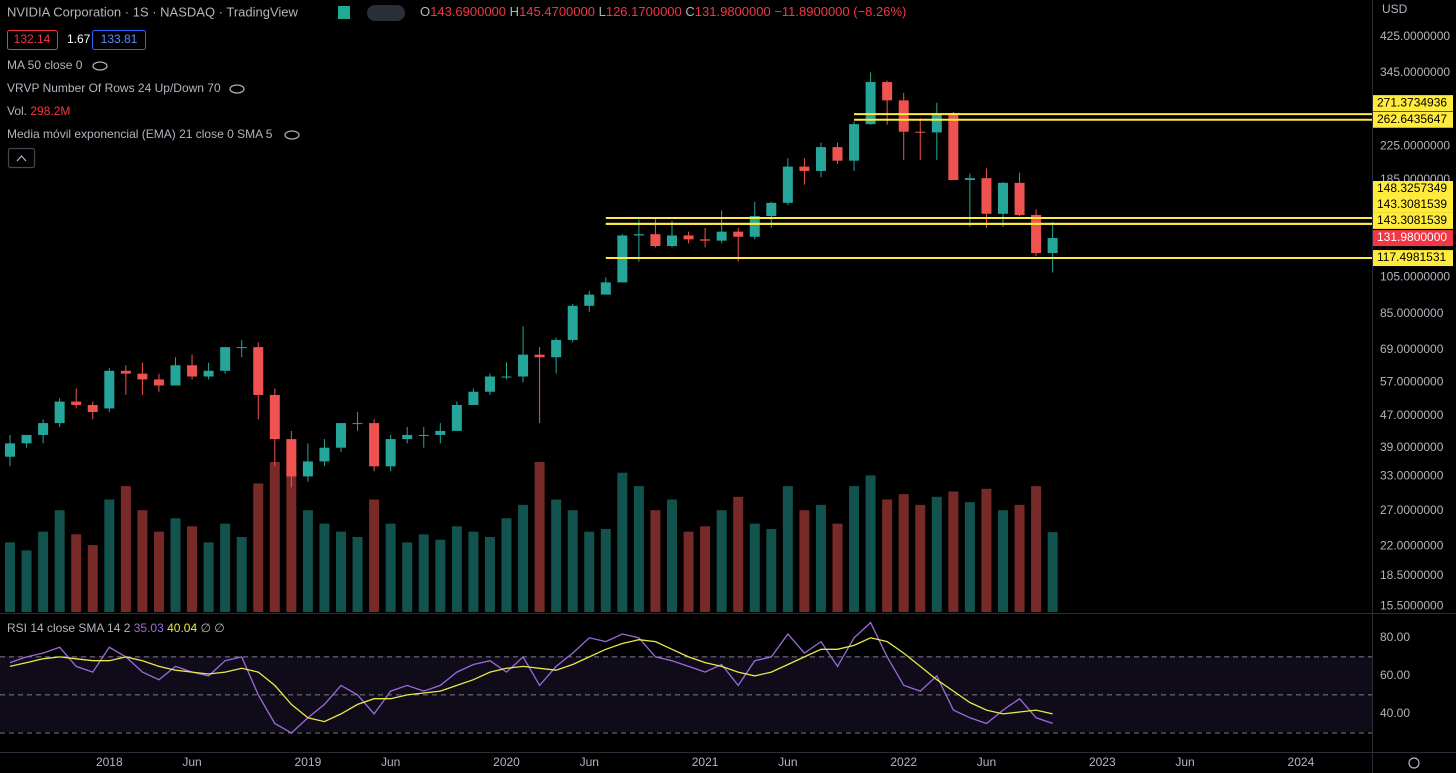 This screenshot has height=773, width=1456. I want to click on indicator-label: MA 50 close 0, so click(45, 65).